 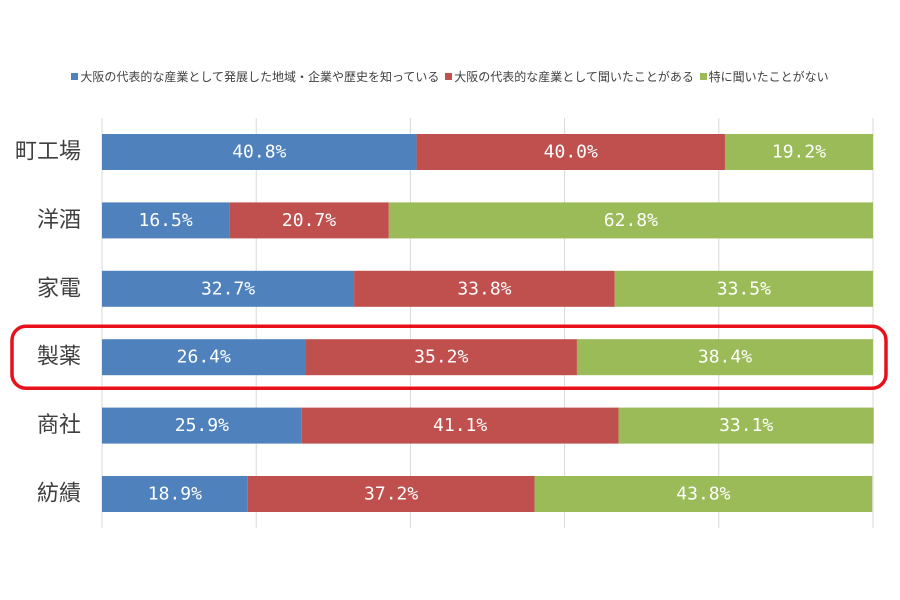 I want to click on legend-item-series-1: 大阪の代表的な産業として発展した地域・企業や歴史を知っている, so click(x=255, y=76).